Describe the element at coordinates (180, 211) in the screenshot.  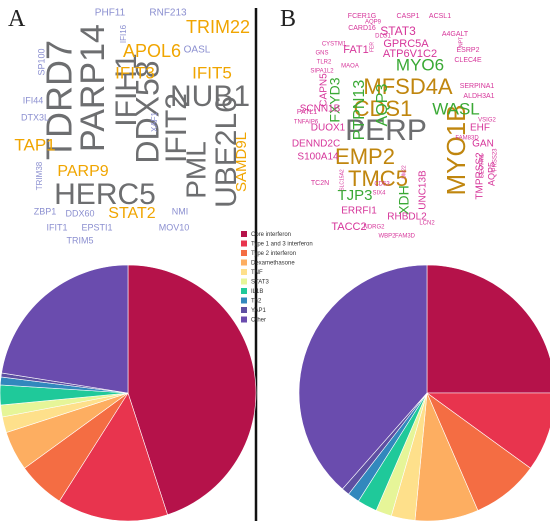
I see `word-nmi: NMI` at that location.